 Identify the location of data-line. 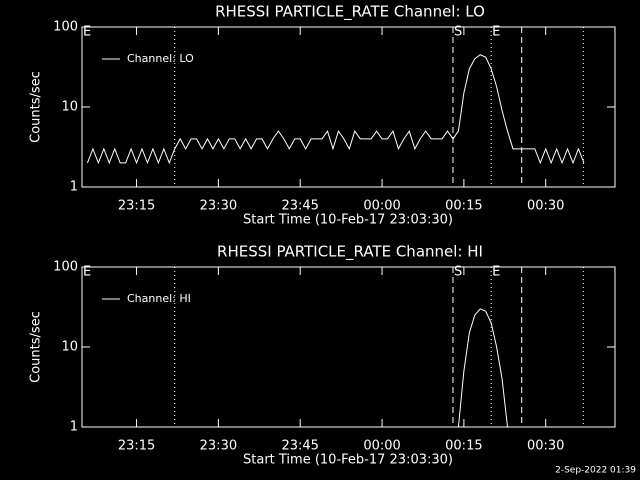
(483, 368).